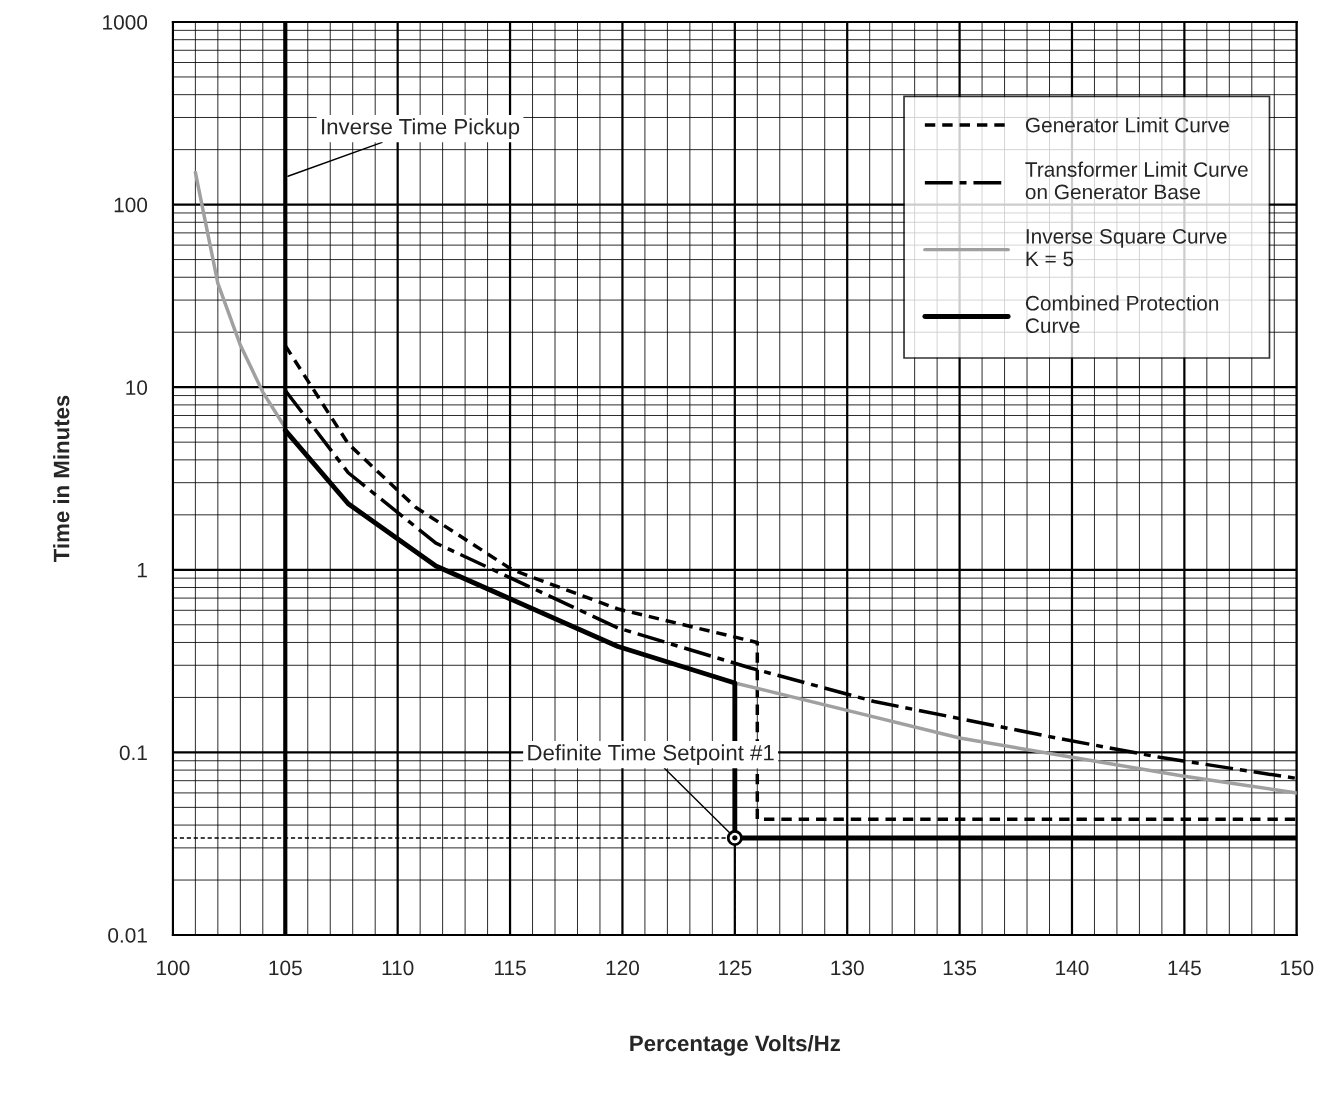 Image resolution: width=1330 pixels, height=1100 pixels. I want to click on x-tick-label: 145, so click(1184, 968).